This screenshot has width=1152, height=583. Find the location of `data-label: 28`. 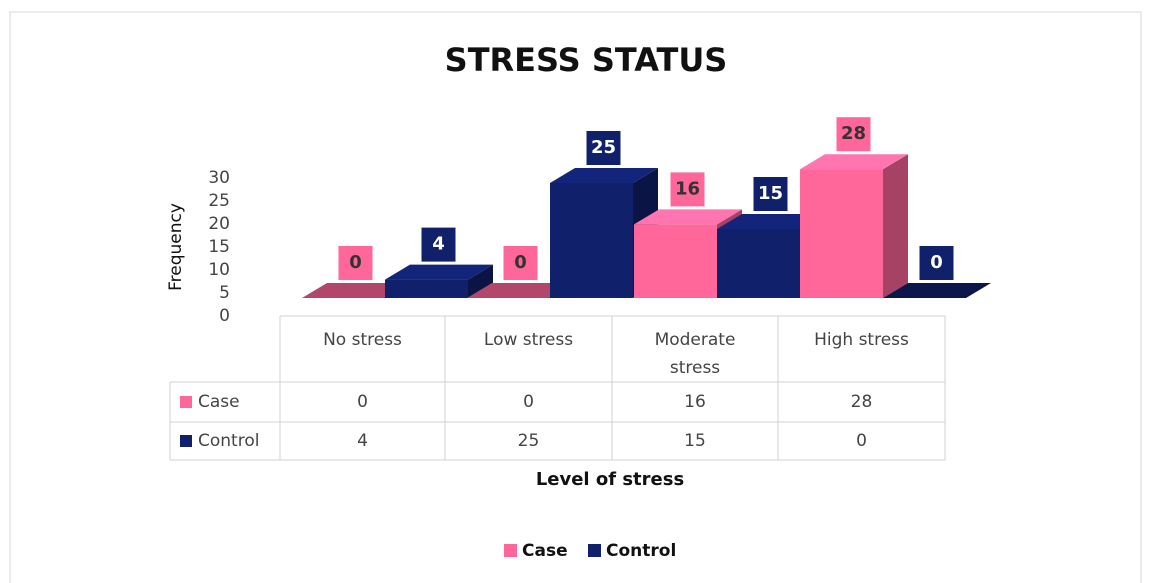

data-label: 28 is located at coordinates (853, 133).